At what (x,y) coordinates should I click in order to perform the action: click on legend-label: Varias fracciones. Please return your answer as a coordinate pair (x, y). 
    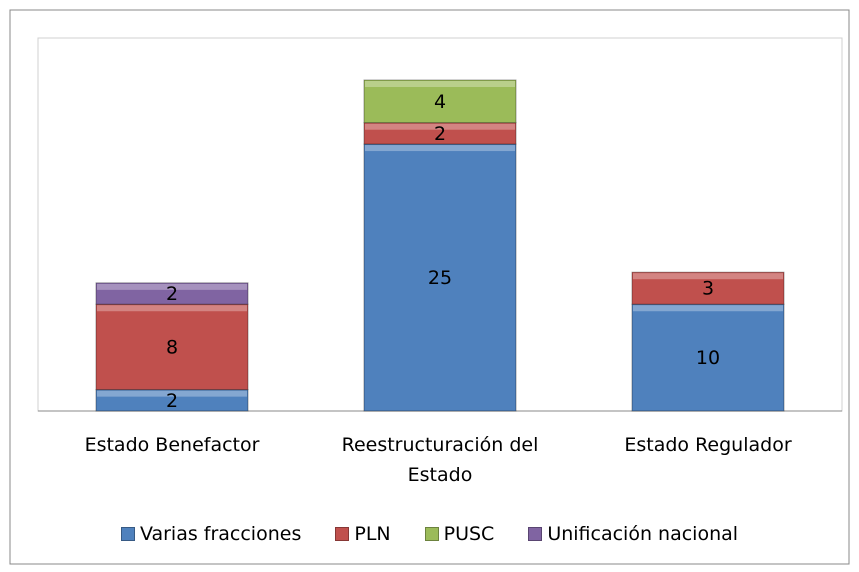
    Looking at the image, I should click on (220, 534).